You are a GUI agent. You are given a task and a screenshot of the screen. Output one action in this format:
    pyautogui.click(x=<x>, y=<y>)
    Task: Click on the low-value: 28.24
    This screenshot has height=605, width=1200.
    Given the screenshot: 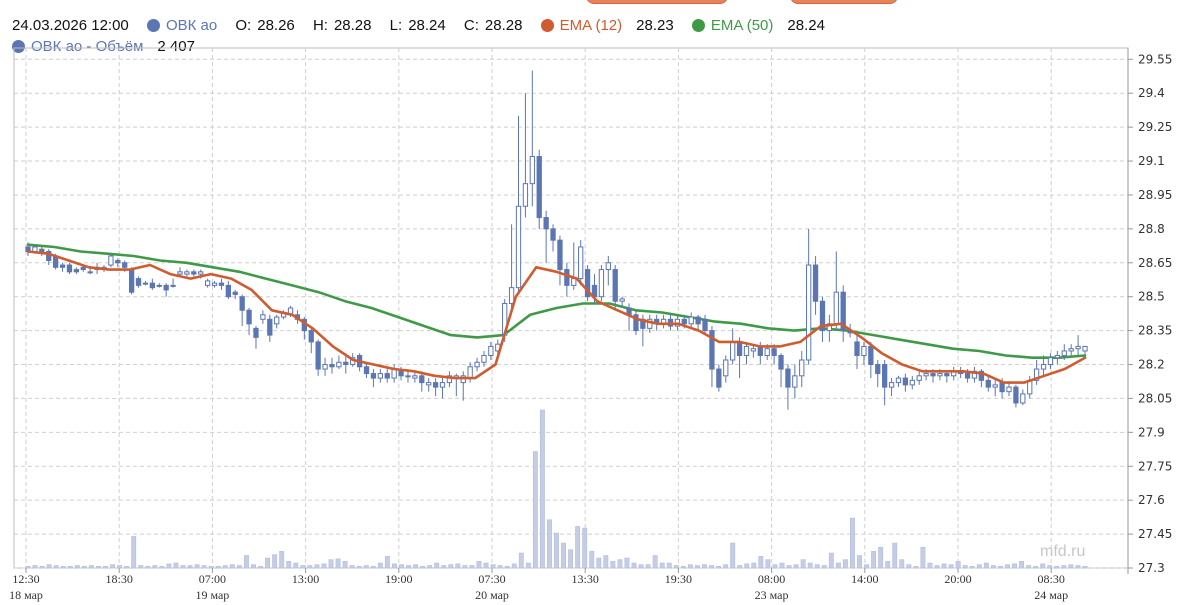 What is the action you would take?
    pyautogui.click(x=427, y=25)
    